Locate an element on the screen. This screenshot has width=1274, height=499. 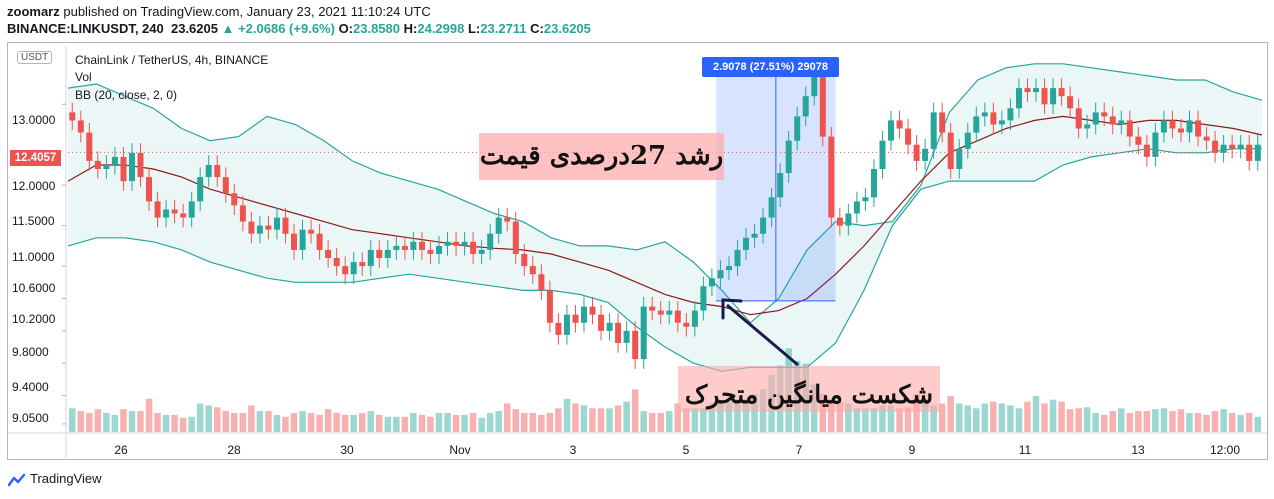
legend-title: ChainLink / TetherUS, 4h, BINANCE is located at coordinates (172, 60).